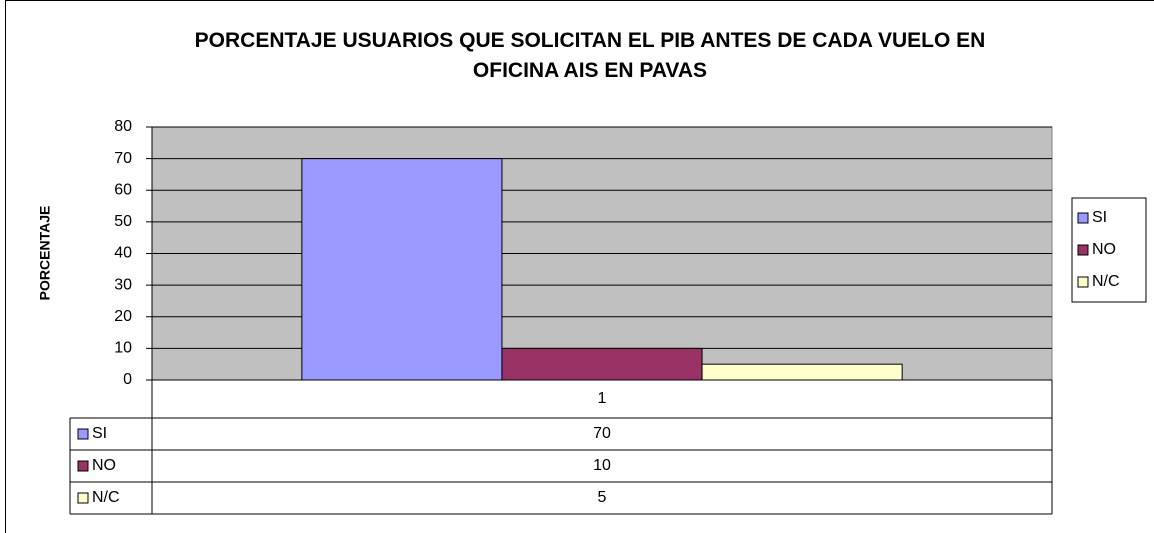  What do you see at coordinates (602, 398) in the screenshot?
I see `x-tick-label: 1` at bounding box center [602, 398].